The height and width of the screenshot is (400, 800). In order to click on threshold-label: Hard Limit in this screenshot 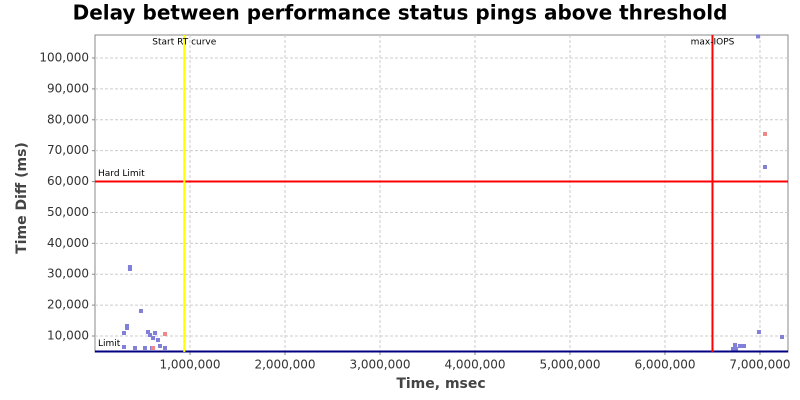, I will do `click(121, 174)`.